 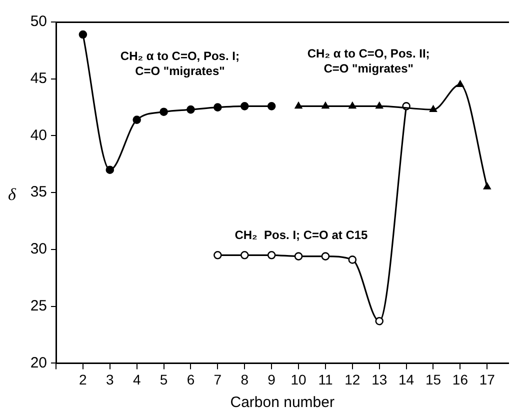 I want to click on x-tick-label: 10, so click(x=298, y=379).